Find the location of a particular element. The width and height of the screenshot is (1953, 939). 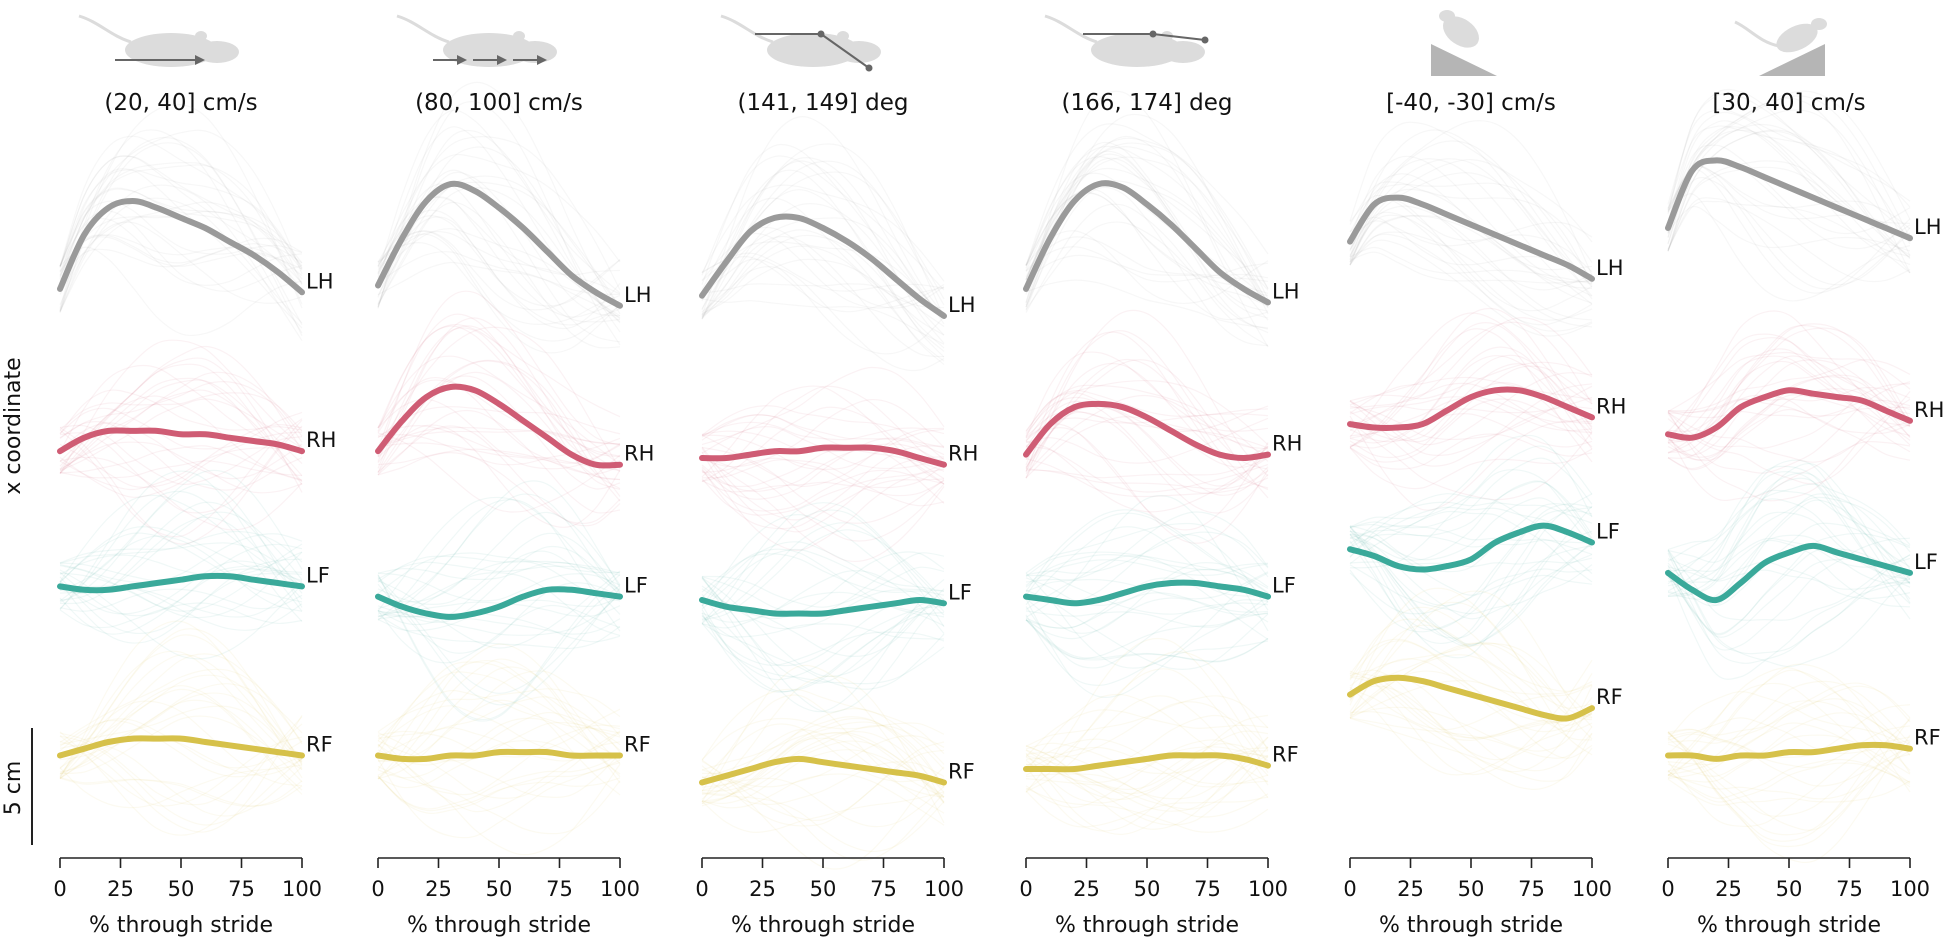

series-rh-traces is located at coordinates (1147, 426).